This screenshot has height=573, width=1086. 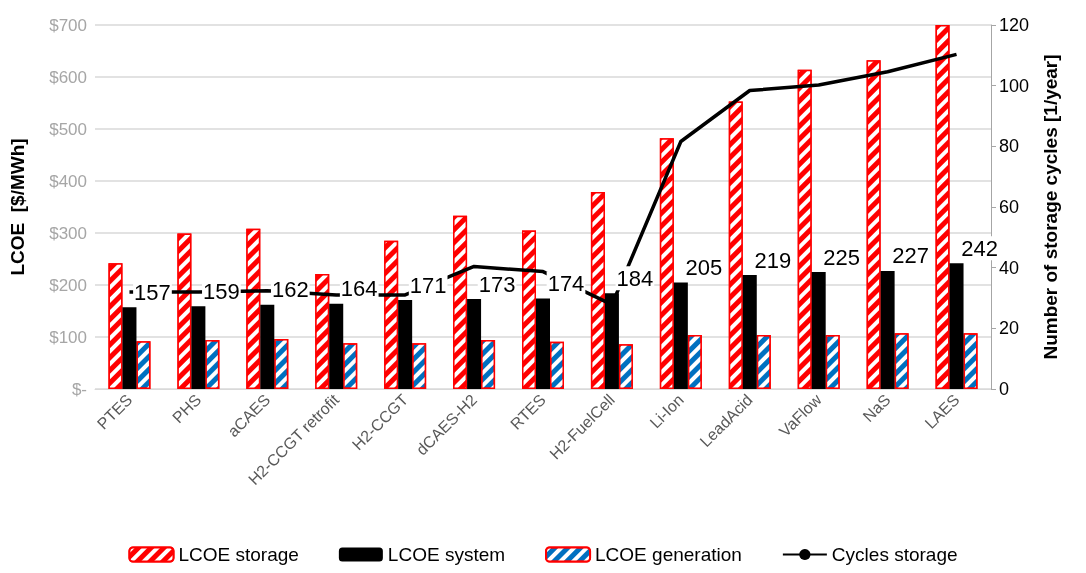 What do you see at coordinates (68, 285) in the screenshot?
I see `y-tick-label: $200` at bounding box center [68, 285].